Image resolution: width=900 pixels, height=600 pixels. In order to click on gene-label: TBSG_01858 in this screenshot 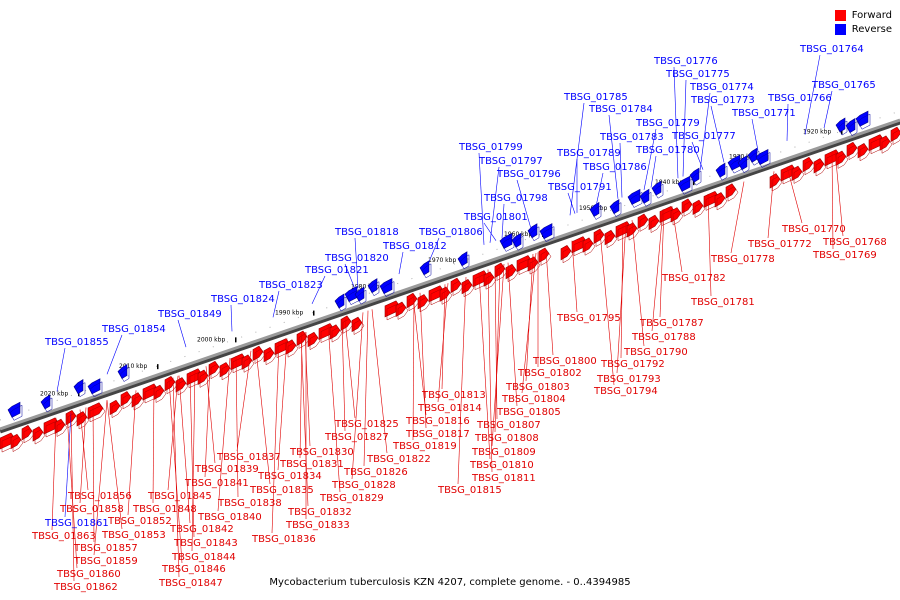, I will do `click(91, 509)`.